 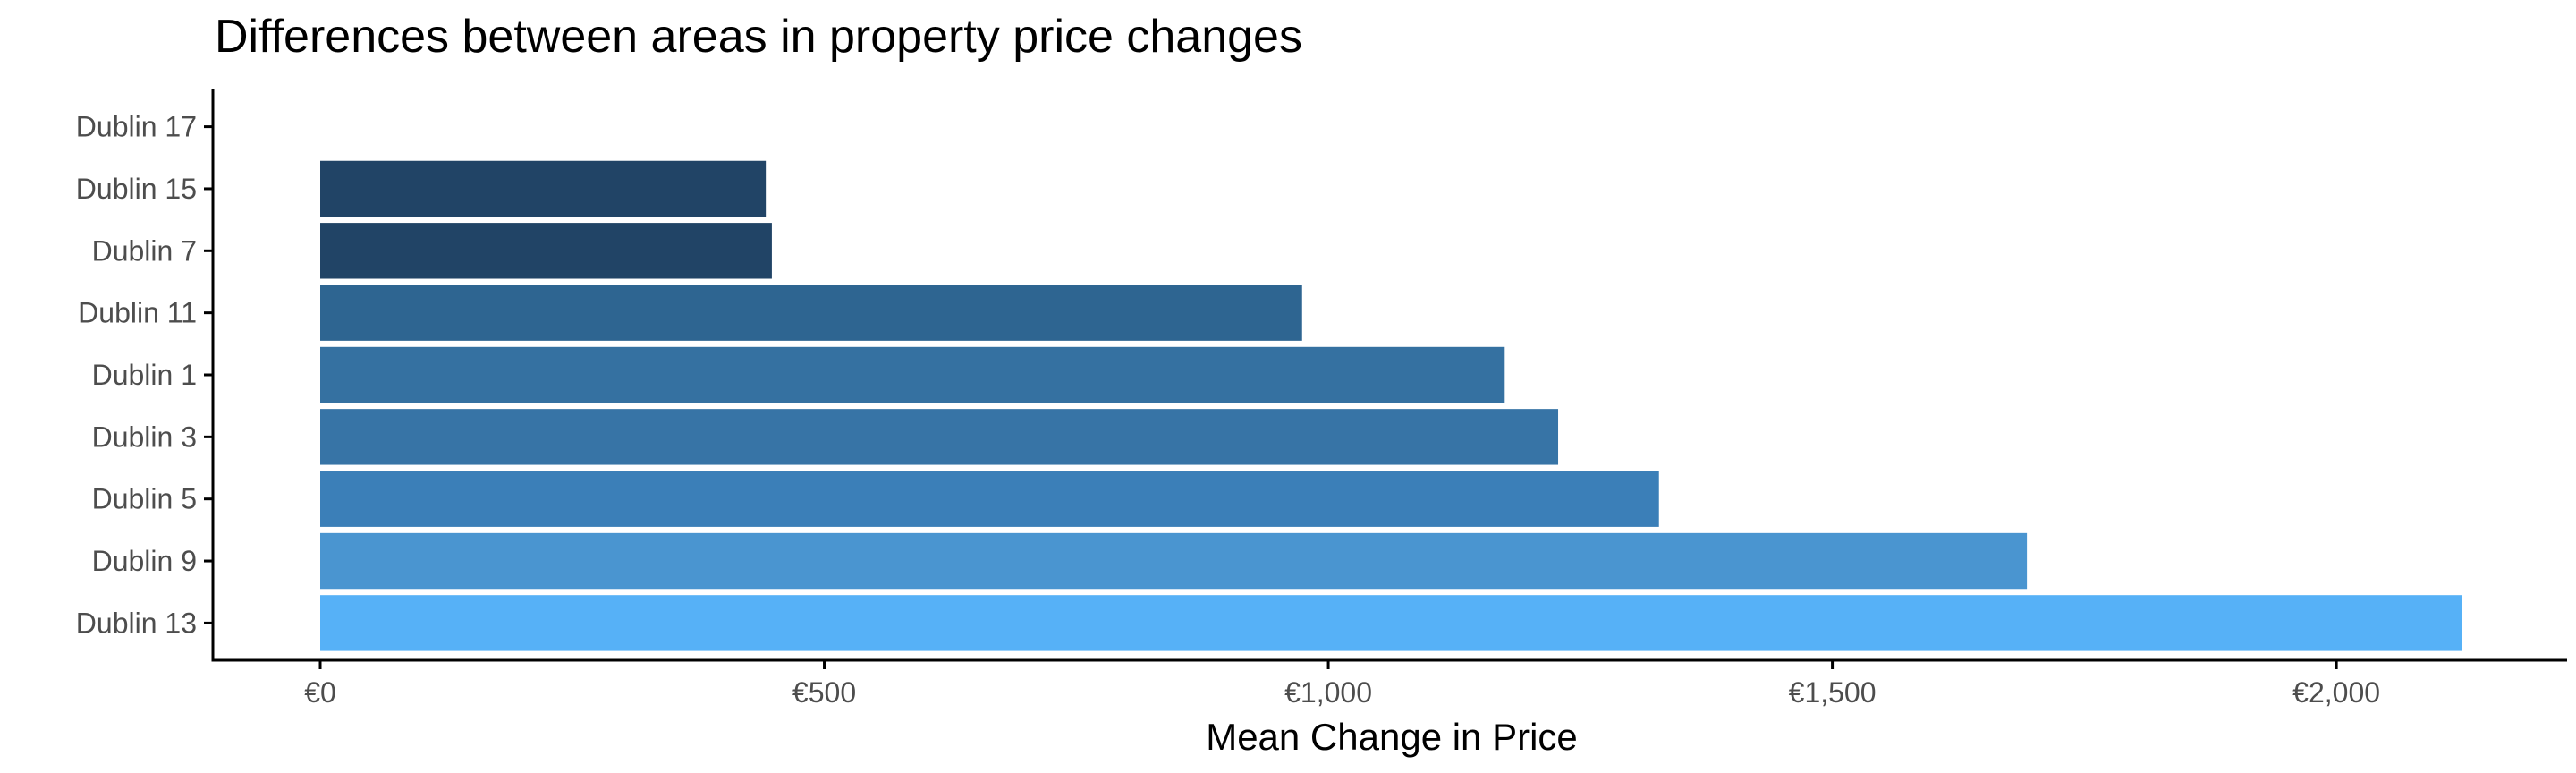 I want to click on y-tick-label: Dublin 5, so click(x=144, y=499).